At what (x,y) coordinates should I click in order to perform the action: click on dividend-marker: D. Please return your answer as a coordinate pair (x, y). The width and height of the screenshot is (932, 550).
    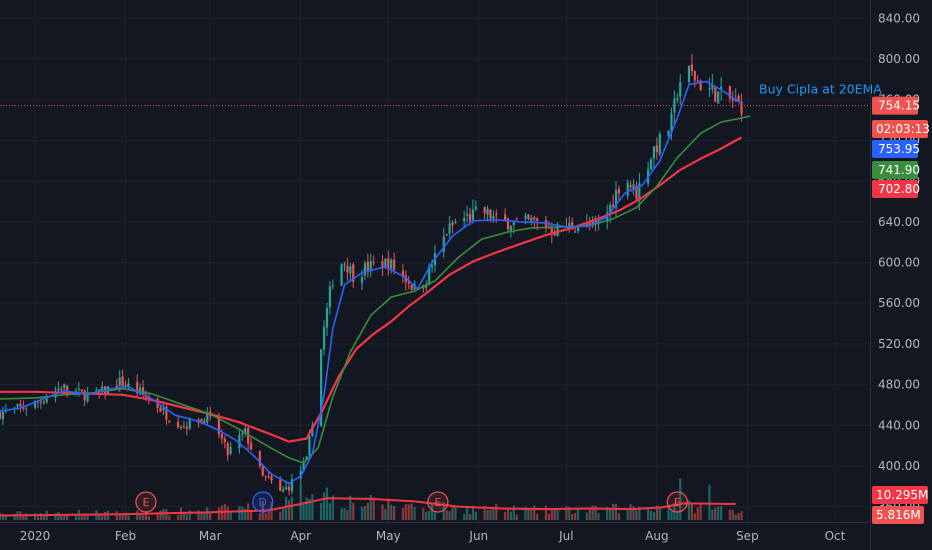
    Looking at the image, I should click on (263, 502).